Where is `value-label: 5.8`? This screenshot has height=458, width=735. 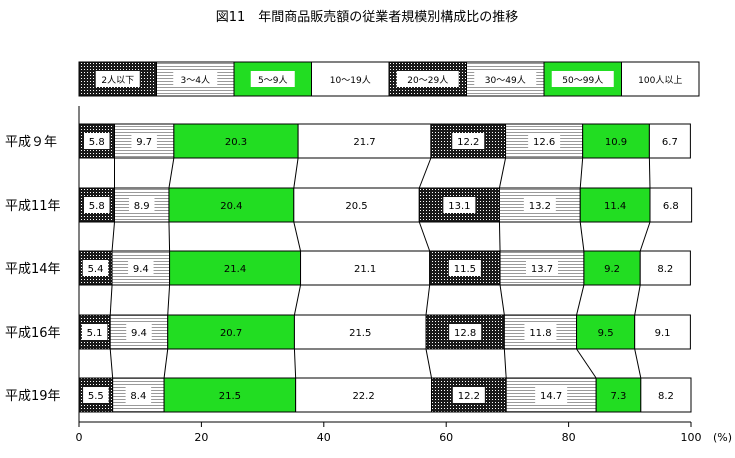
value-label: 5.8 is located at coordinates (97, 206).